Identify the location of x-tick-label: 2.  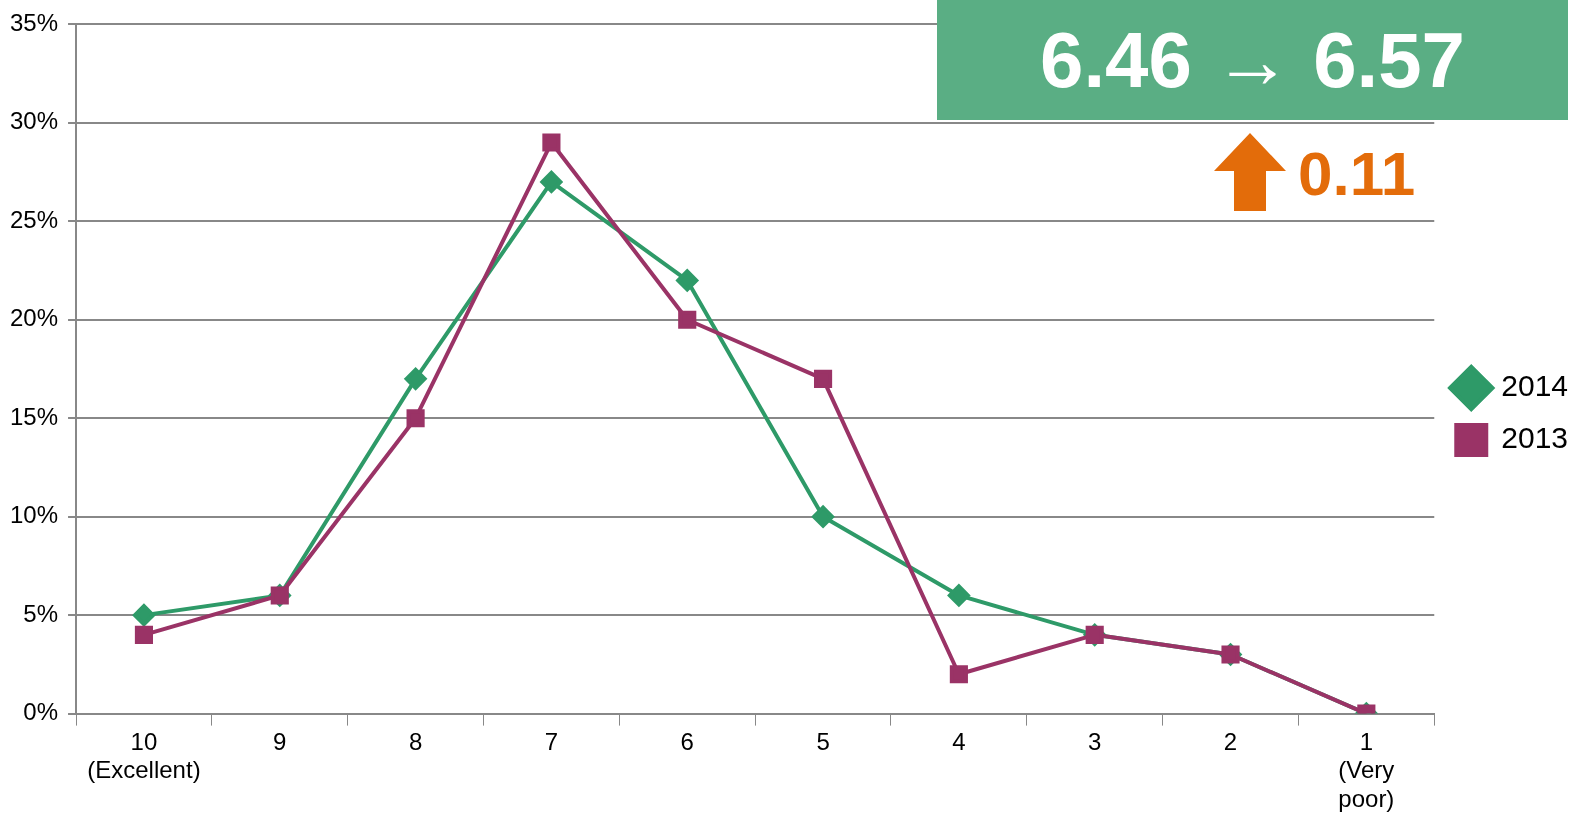
(1230, 741).